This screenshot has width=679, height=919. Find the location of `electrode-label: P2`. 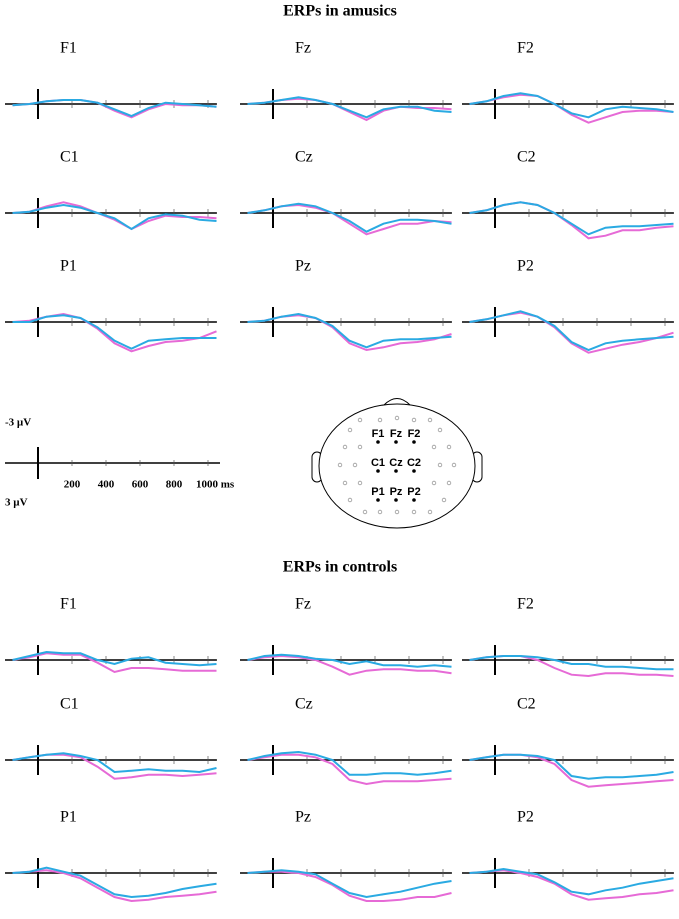

electrode-label: P2 is located at coordinates (413, 492).